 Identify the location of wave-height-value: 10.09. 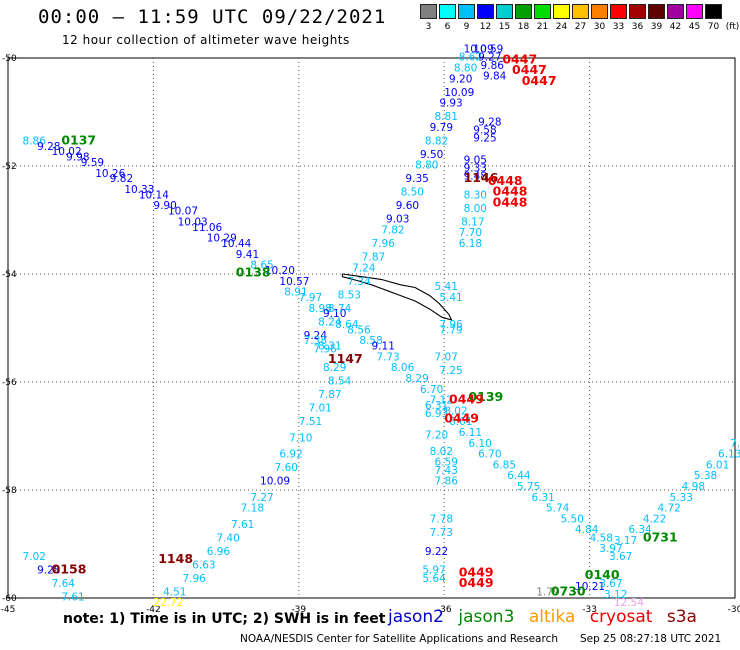
(275, 482).